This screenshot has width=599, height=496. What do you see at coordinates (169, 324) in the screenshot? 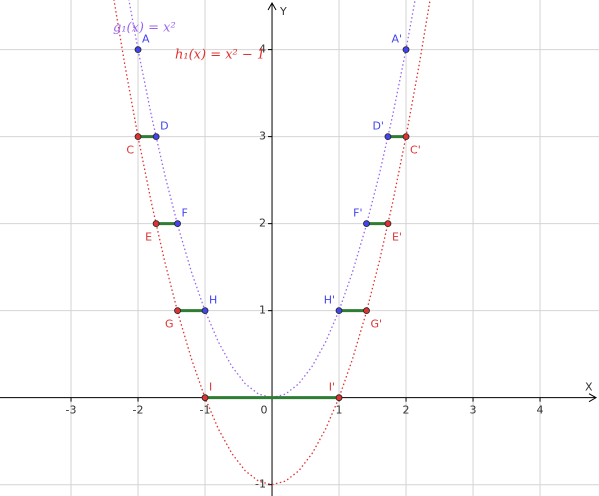
I see `point-label: G` at bounding box center [169, 324].